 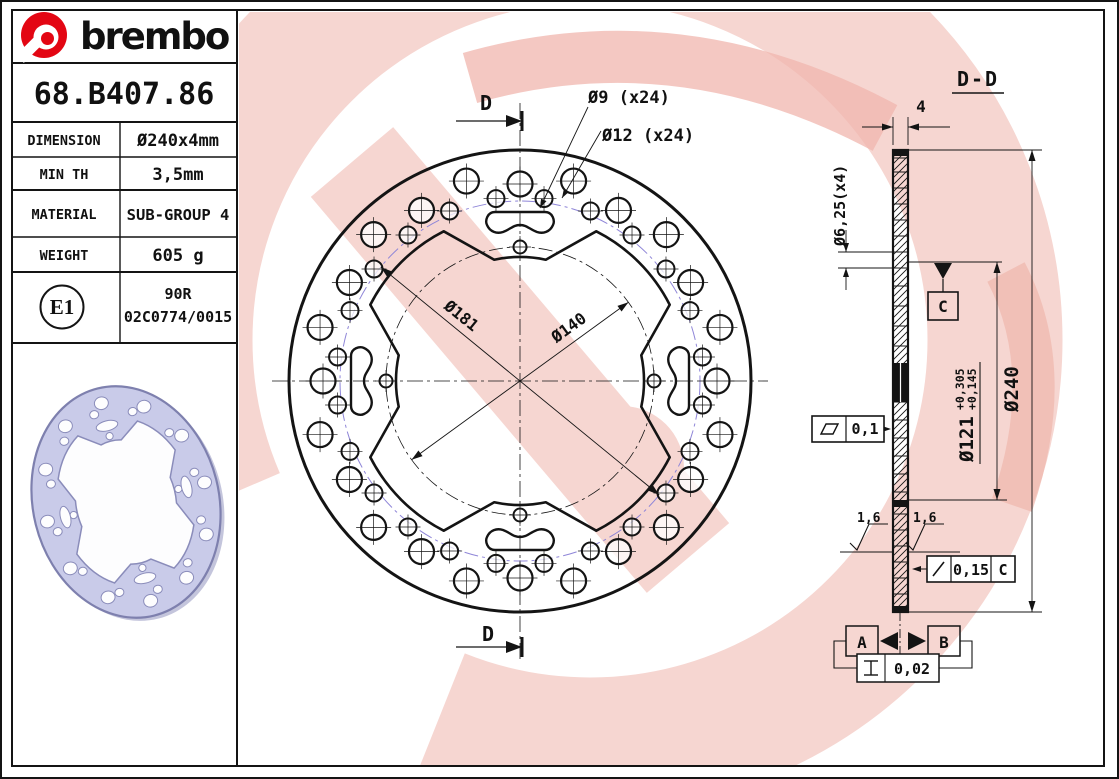 I want to click on runout-frame: 0,15 C, so click(x=965, y=569).